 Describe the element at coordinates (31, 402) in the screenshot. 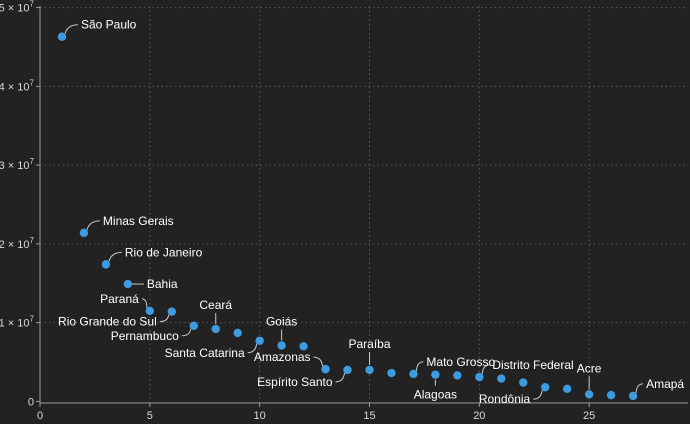

I see `y-tick-label: 0` at that location.